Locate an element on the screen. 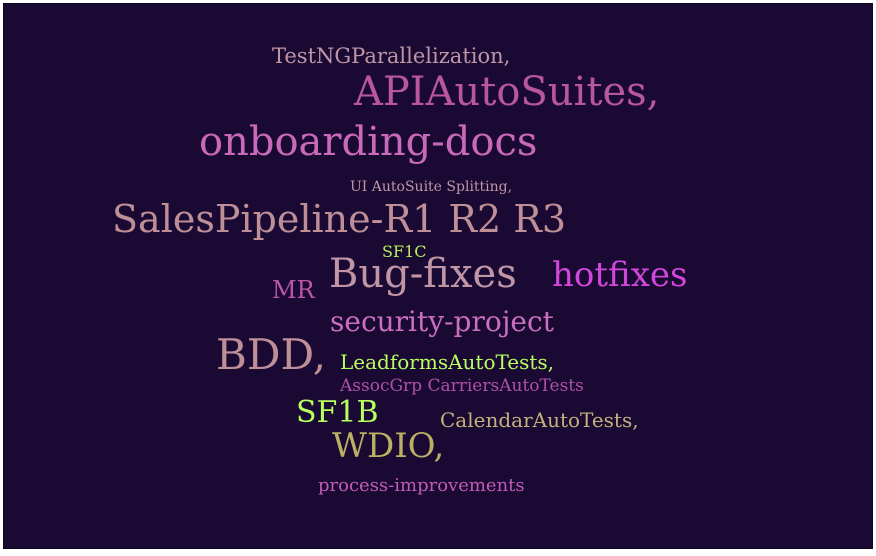 Image resolution: width=876 pixels, height=556 pixels. word-mr: MR is located at coordinates (293, 290).